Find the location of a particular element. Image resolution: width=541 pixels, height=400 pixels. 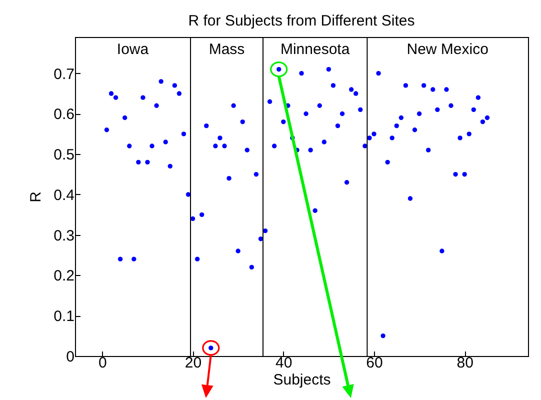

y-tick-label: 0.1 is located at coordinates (64, 317).